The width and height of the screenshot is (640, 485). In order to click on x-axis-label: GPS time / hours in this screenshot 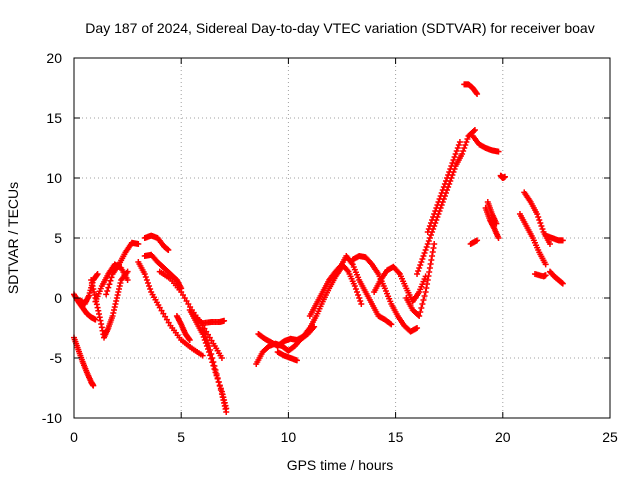, I will do `click(340, 465)`.